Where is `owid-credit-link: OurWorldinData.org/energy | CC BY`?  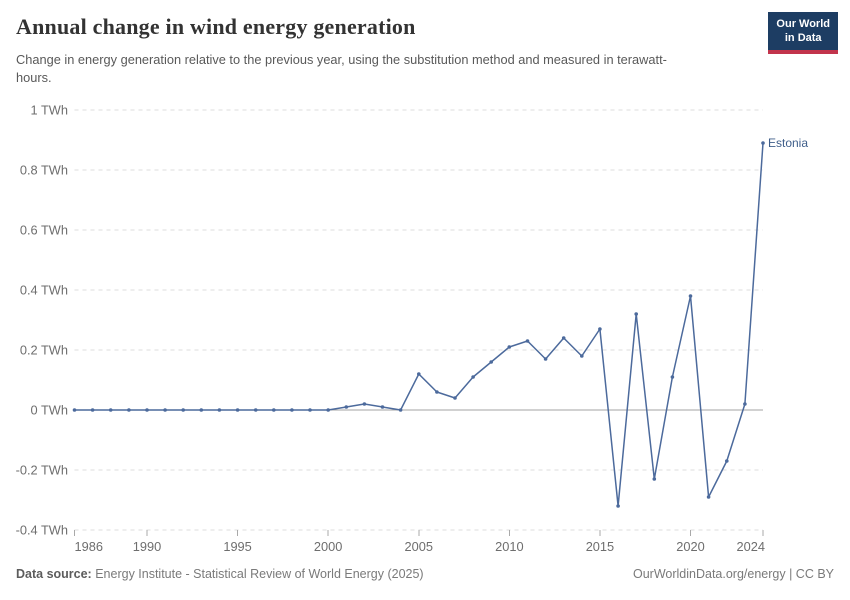 owid-credit-link: OurWorldinData.org/energy | CC BY is located at coordinates (733, 574).